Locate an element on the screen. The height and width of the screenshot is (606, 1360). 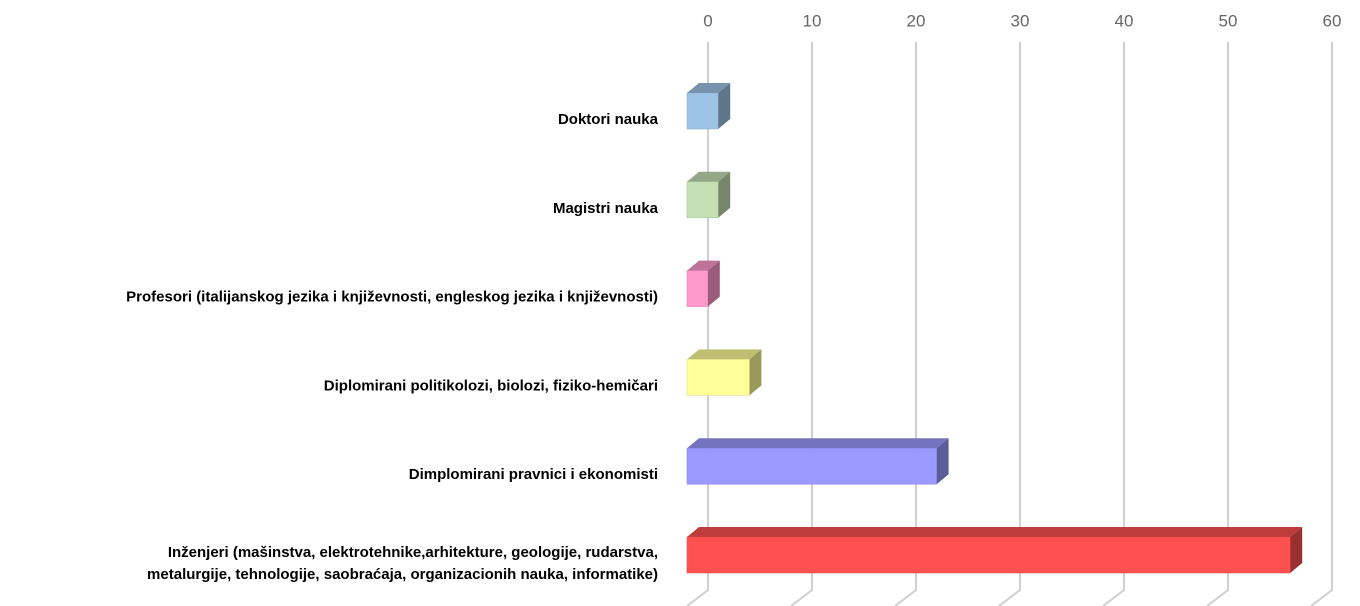
x-tick-label: 30 is located at coordinates (1020, 20).